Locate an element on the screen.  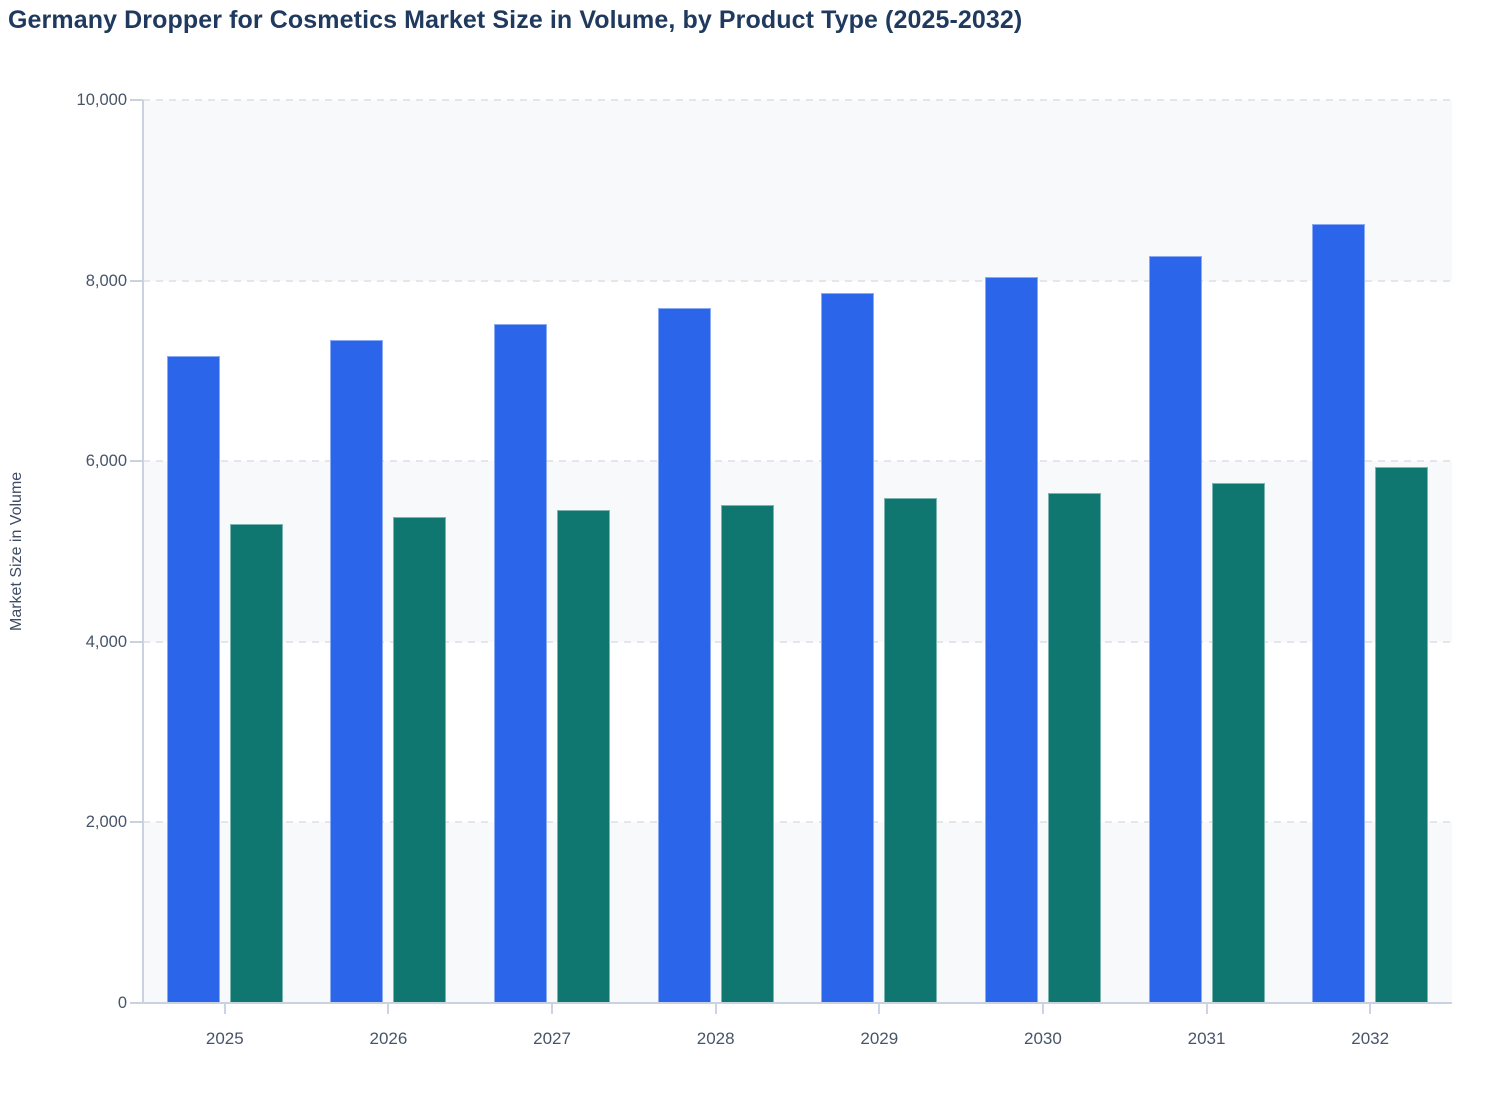
x-axis-label-2025: 2025 is located at coordinates (224, 1038).